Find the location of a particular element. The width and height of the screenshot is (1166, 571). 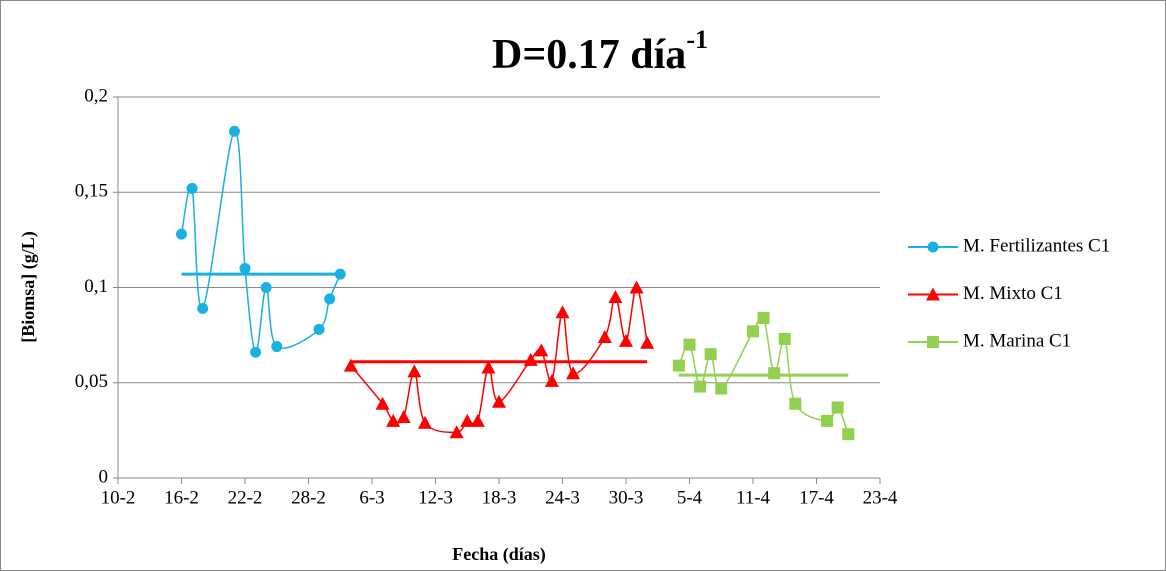

legend-label: M. Fertilizantes C1 is located at coordinates (1036, 245).